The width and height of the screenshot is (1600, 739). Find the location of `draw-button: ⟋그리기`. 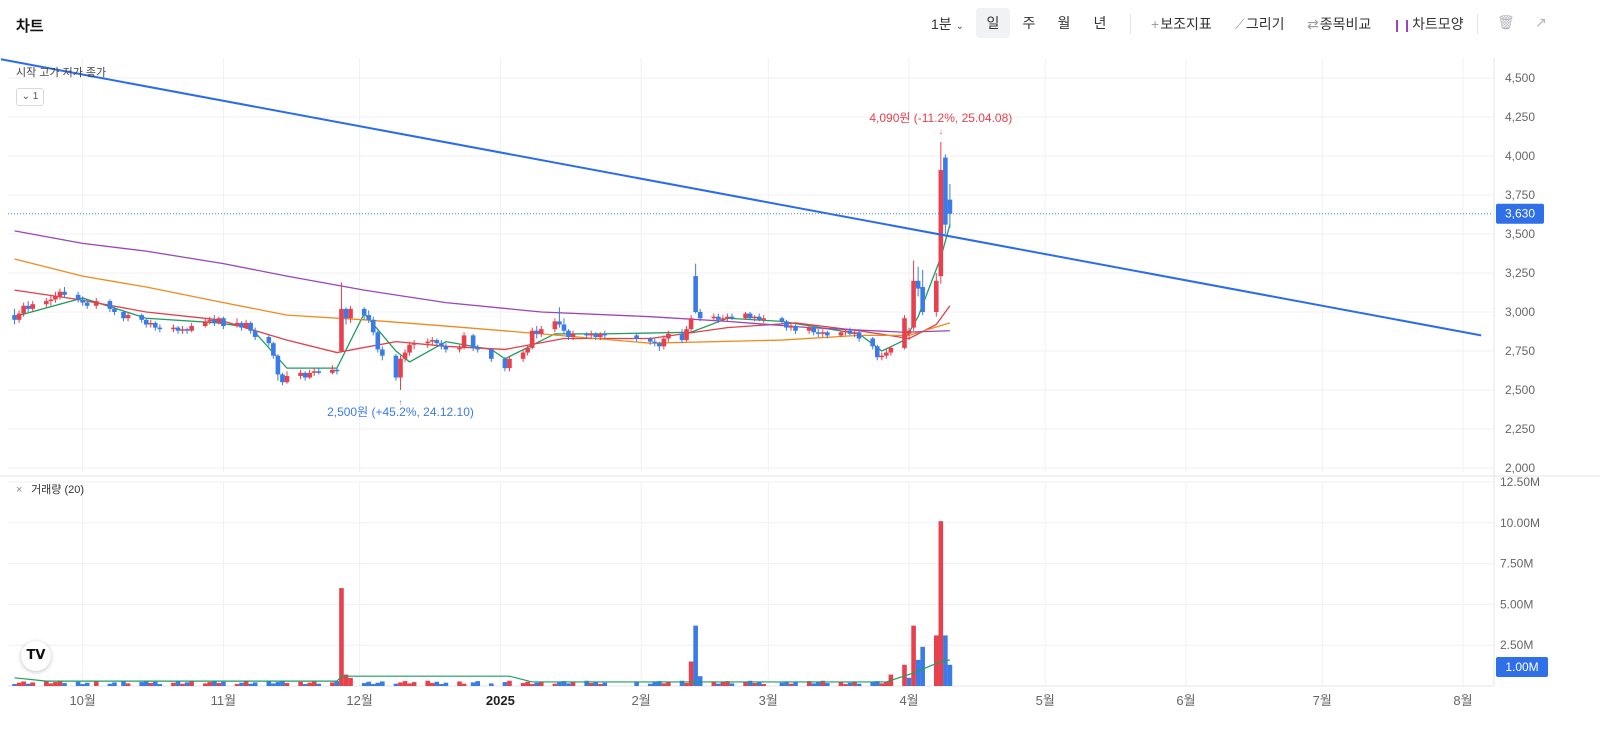

draw-button: ⟋그리기 is located at coordinates (1259, 24).